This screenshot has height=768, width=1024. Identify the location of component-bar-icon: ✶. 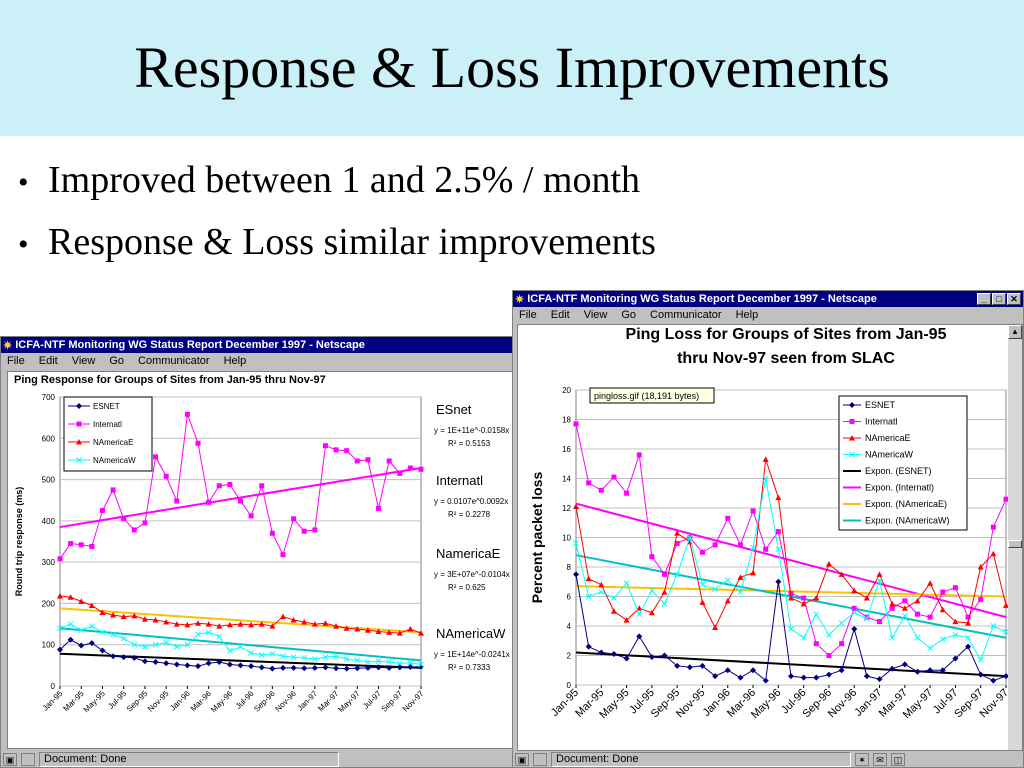
(862, 759).